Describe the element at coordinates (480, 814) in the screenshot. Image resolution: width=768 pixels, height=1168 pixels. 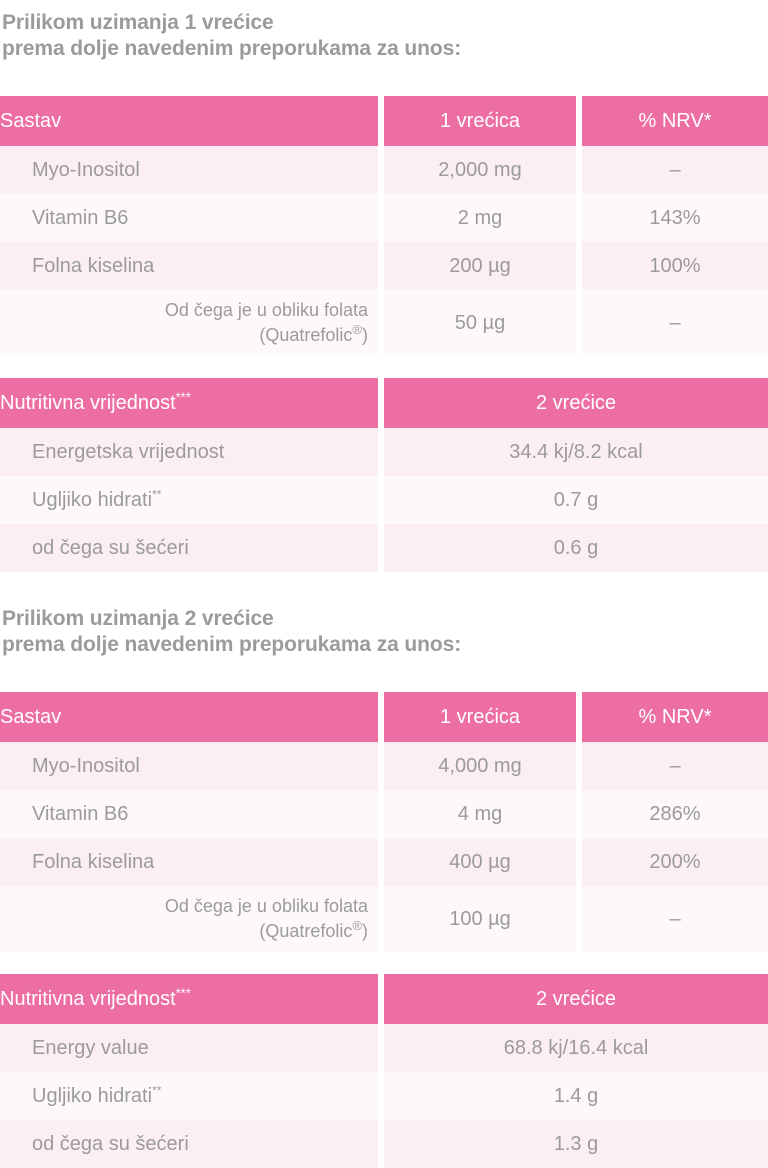
I see `row-amount: 4 mg` at that location.